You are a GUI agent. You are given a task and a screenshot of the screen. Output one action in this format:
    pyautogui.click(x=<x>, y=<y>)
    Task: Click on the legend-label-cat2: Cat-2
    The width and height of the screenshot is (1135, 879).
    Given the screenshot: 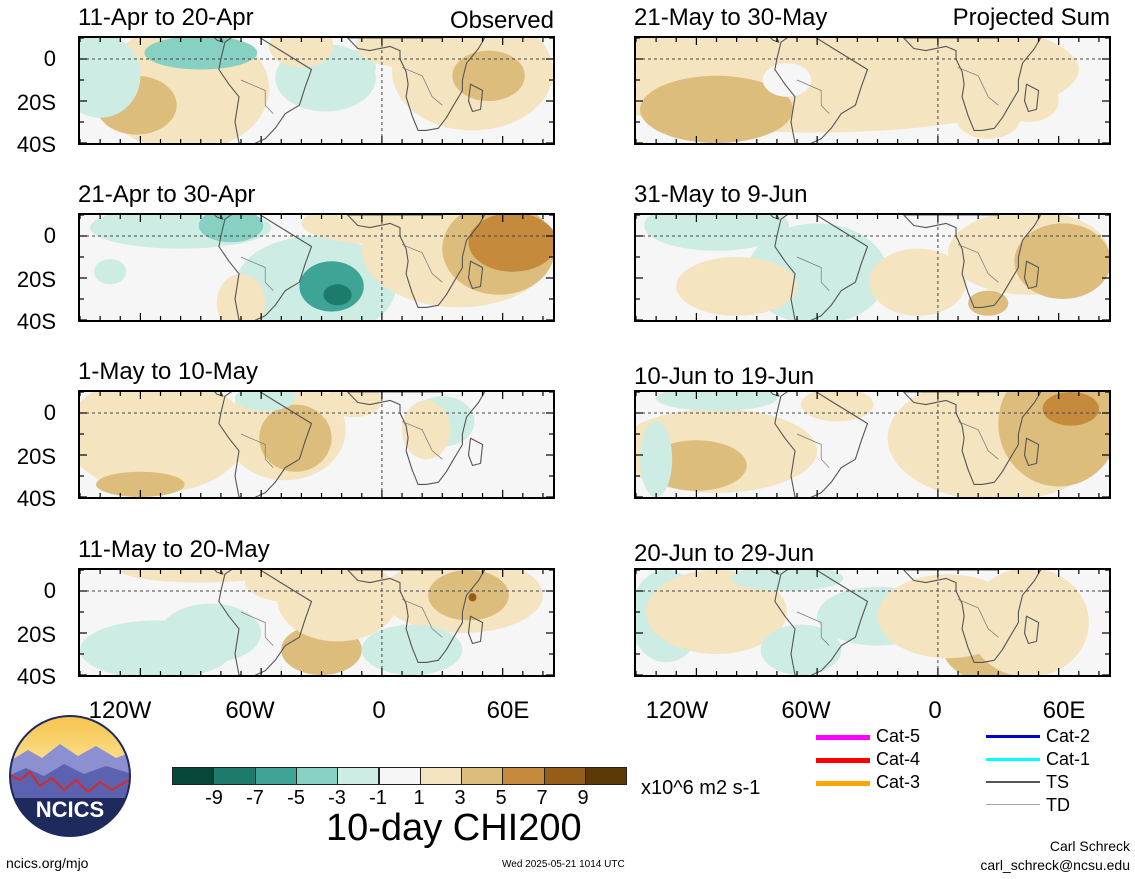 What is the action you would take?
    pyautogui.click(x=1068, y=736)
    